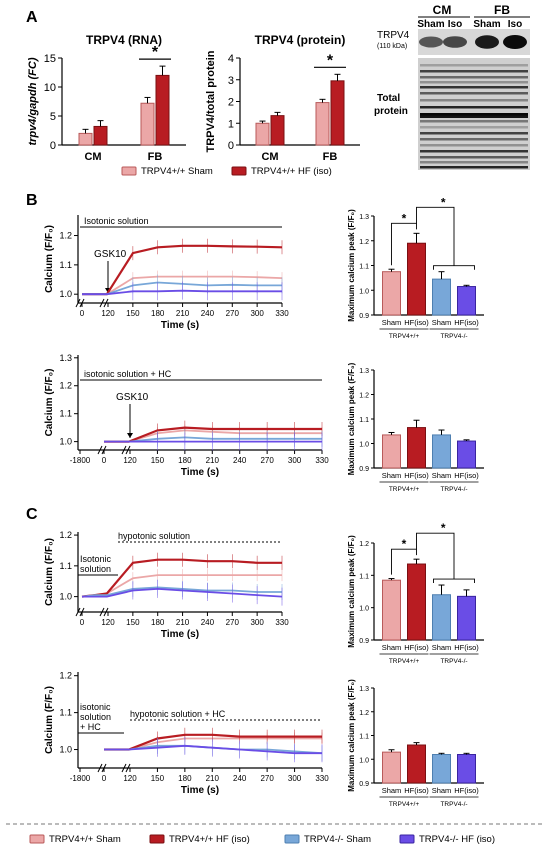 The width and height of the screenshot is (550, 857). I want to click on y-tick-label: 1.3, so click(364, 689).